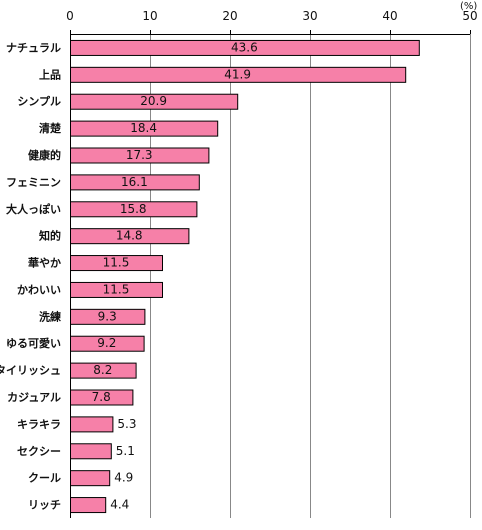  I want to click on category-label: リッチ, so click(44, 505).